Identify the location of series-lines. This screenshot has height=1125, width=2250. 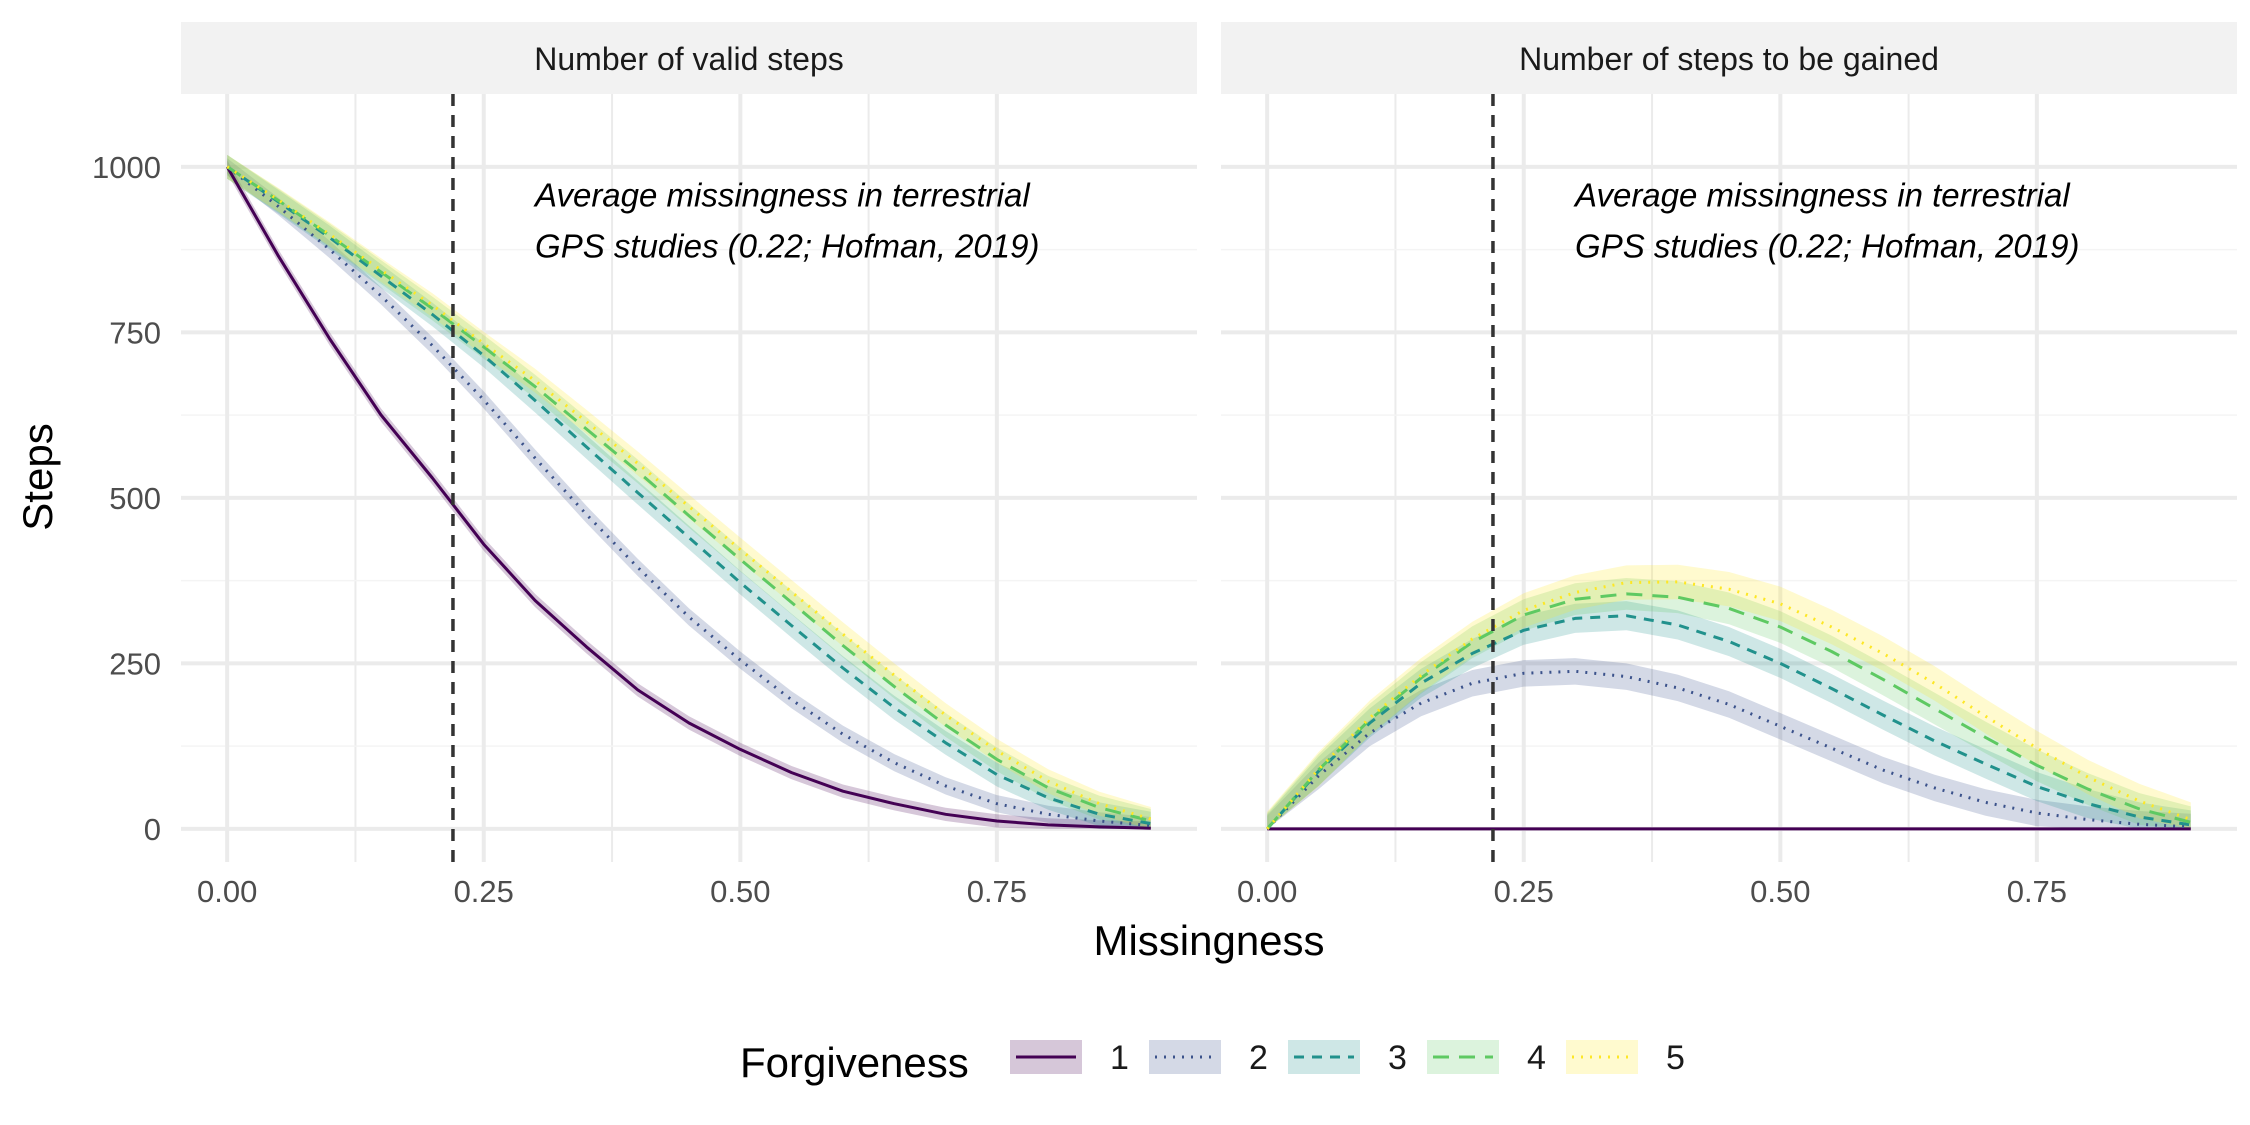
(1729, 705).